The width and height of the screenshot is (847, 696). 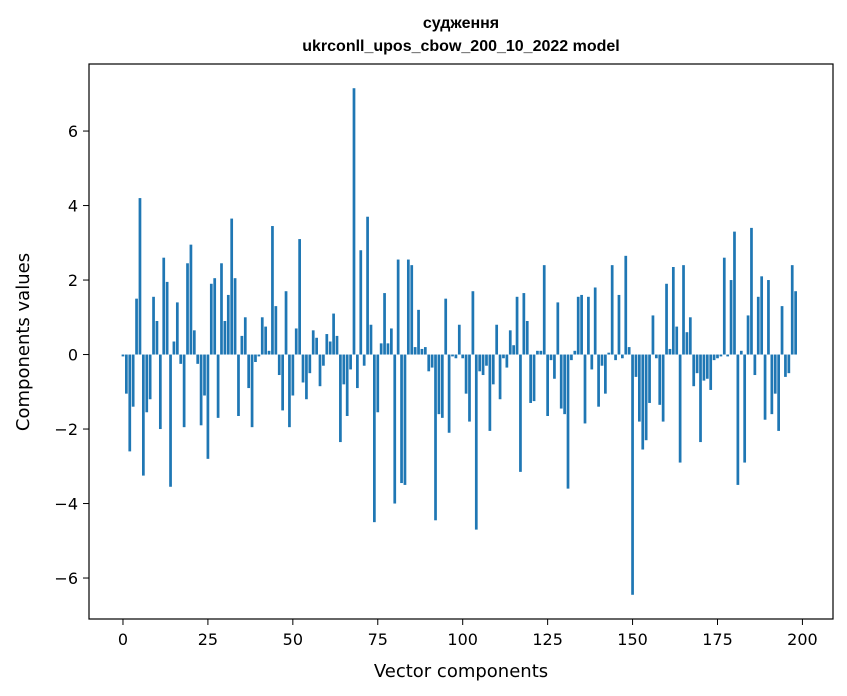 What do you see at coordinates (378, 639) in the screenshot?
I see `x-tick-label: 75` at bounding box center [378, 639].